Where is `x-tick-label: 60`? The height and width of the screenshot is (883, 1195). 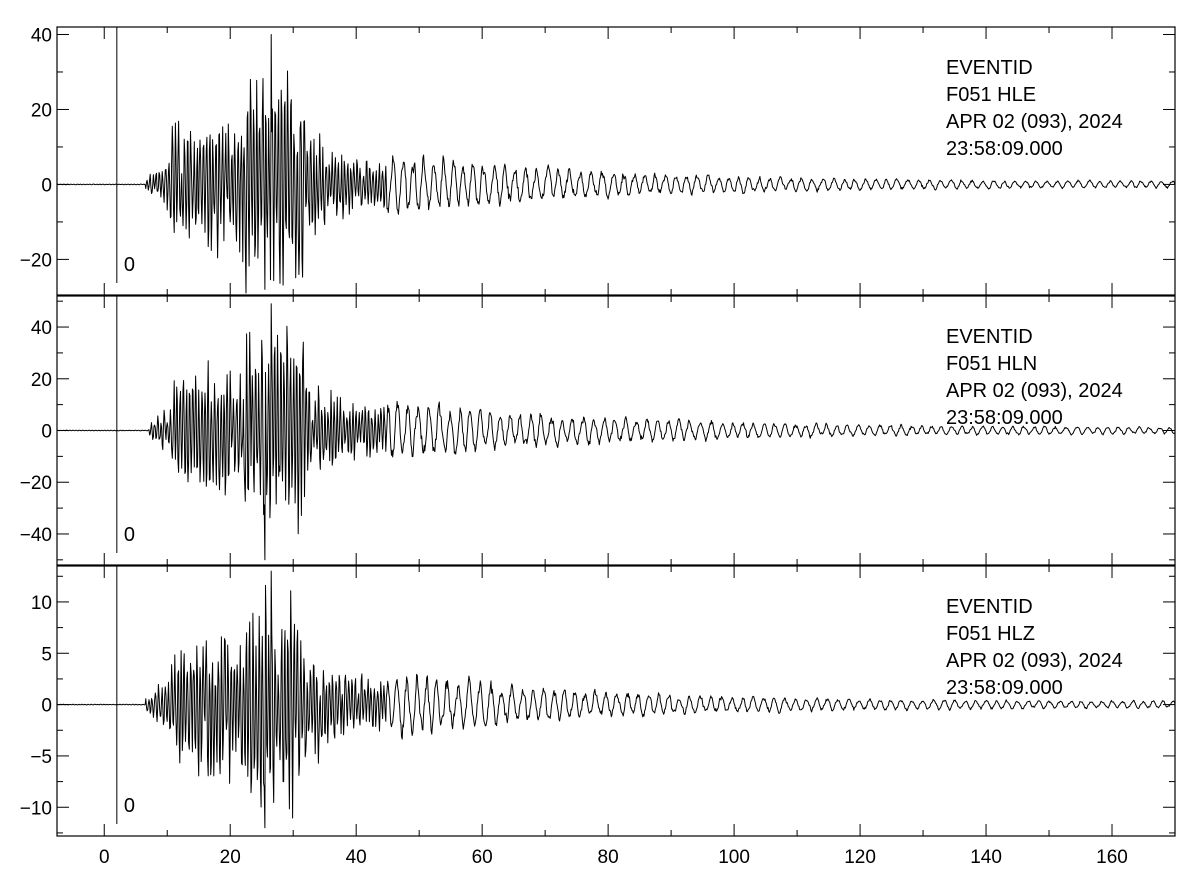
x-tick-label: 60 is located at coordinates (482, 857).